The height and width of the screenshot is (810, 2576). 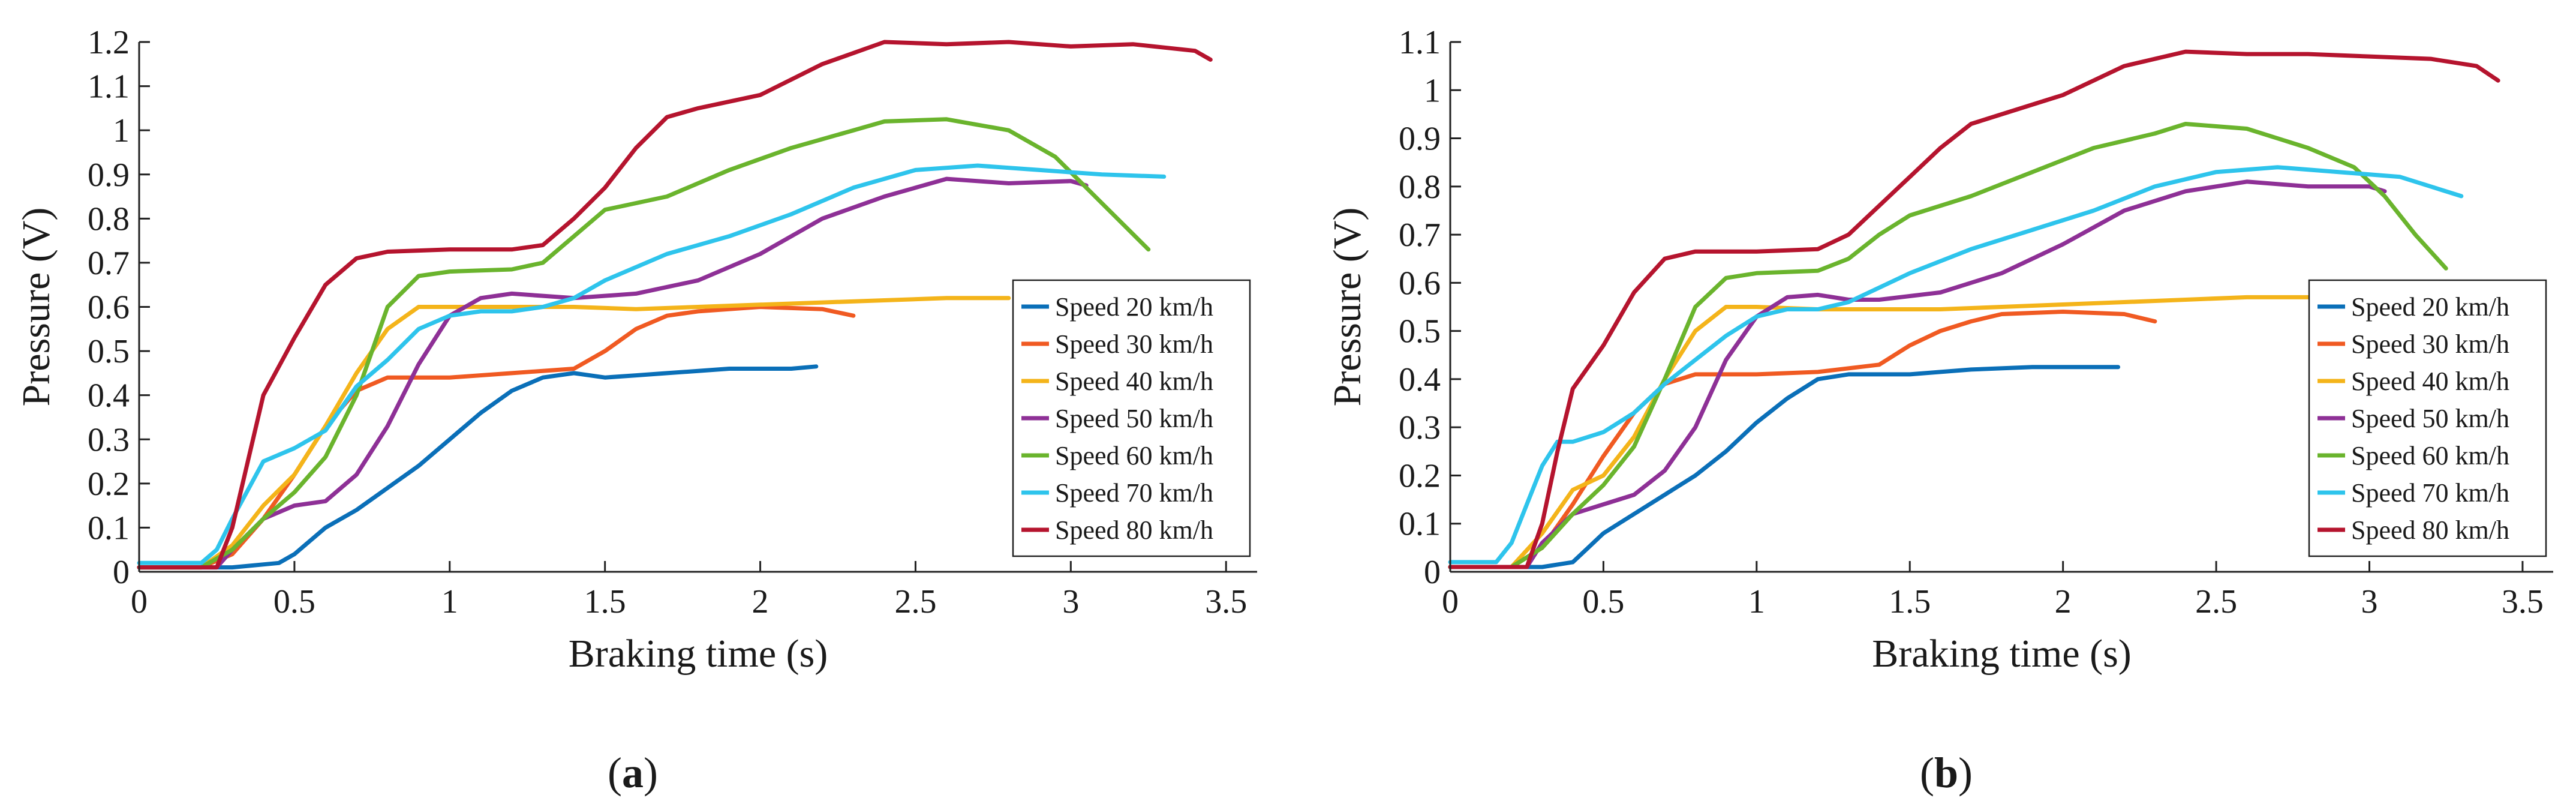 What do you see at coordinates (1947, 773) in the screenshot?
I see `panel-caption: (b)` at bounding box center [1947, 773].